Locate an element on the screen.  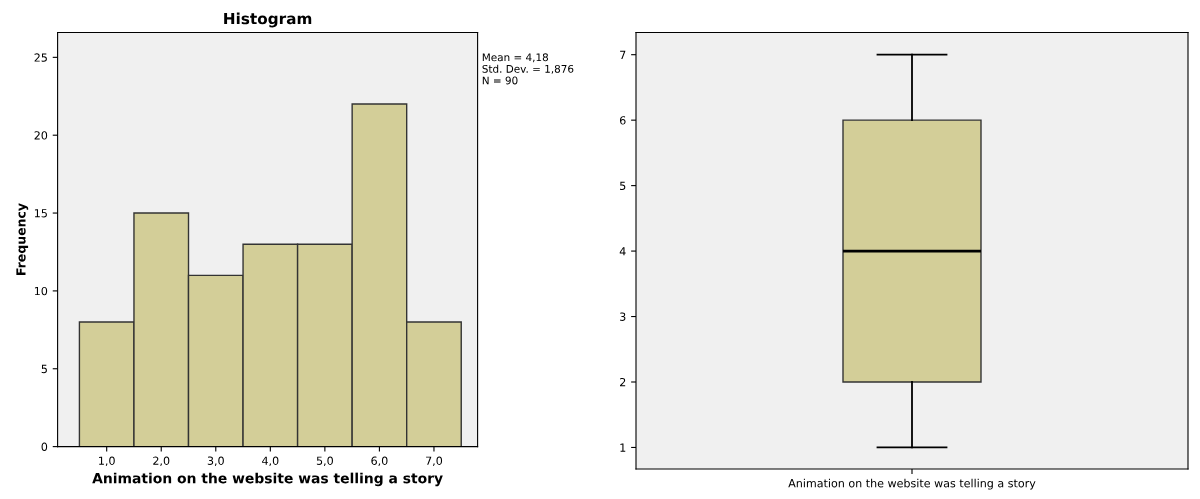
y-tick-label: 2 is located at coordinates (623, 382).